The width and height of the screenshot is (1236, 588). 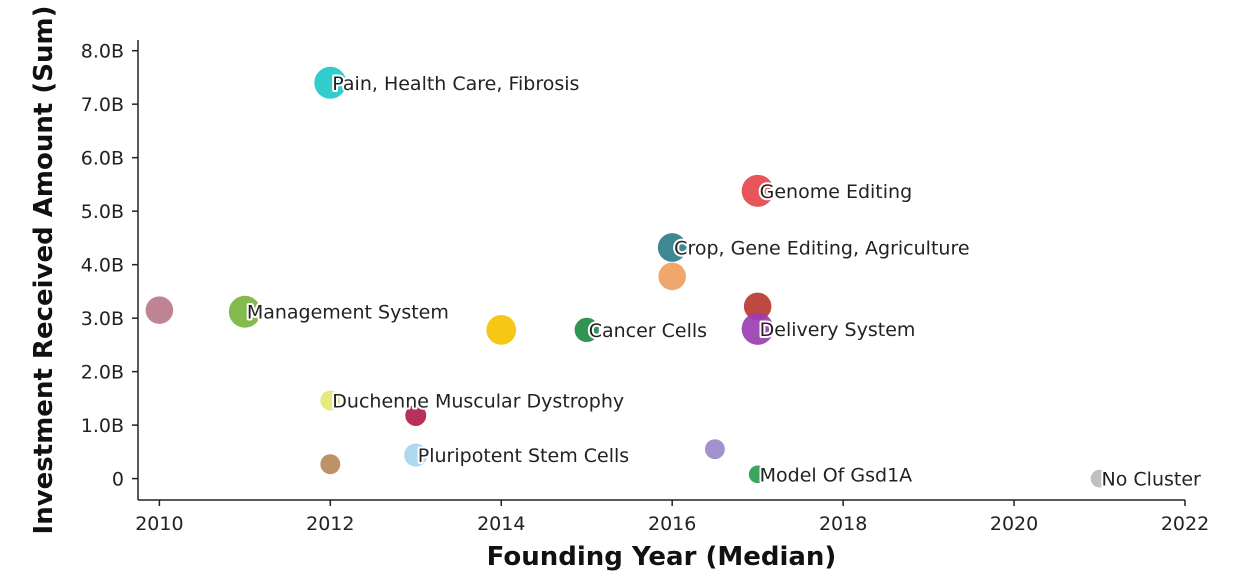 What do you see at coordinates (44, 270) in the screenshot?
I see `y-axis-title: Investment Received Amount (Sum)` at bounding box center [44, 270].